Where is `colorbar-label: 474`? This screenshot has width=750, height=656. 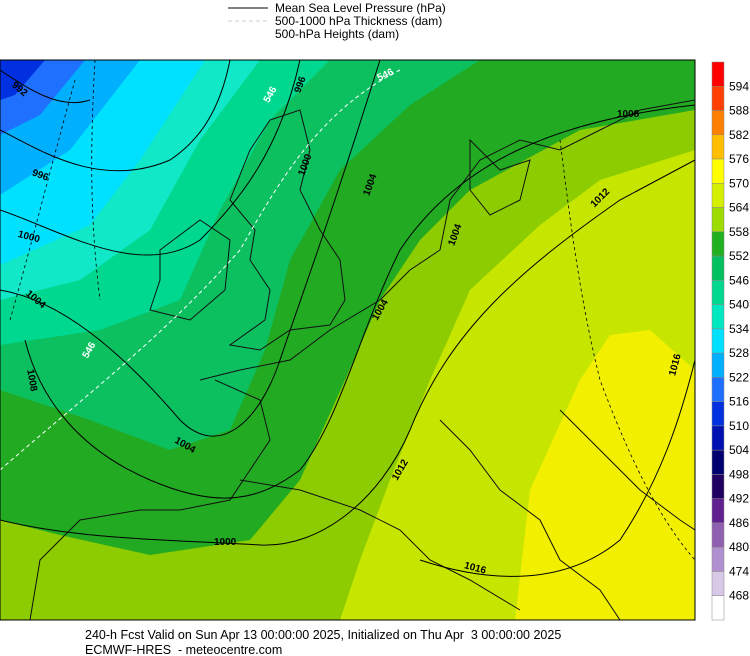
colorbar-label: 474 is located at coordinates (739, 571).